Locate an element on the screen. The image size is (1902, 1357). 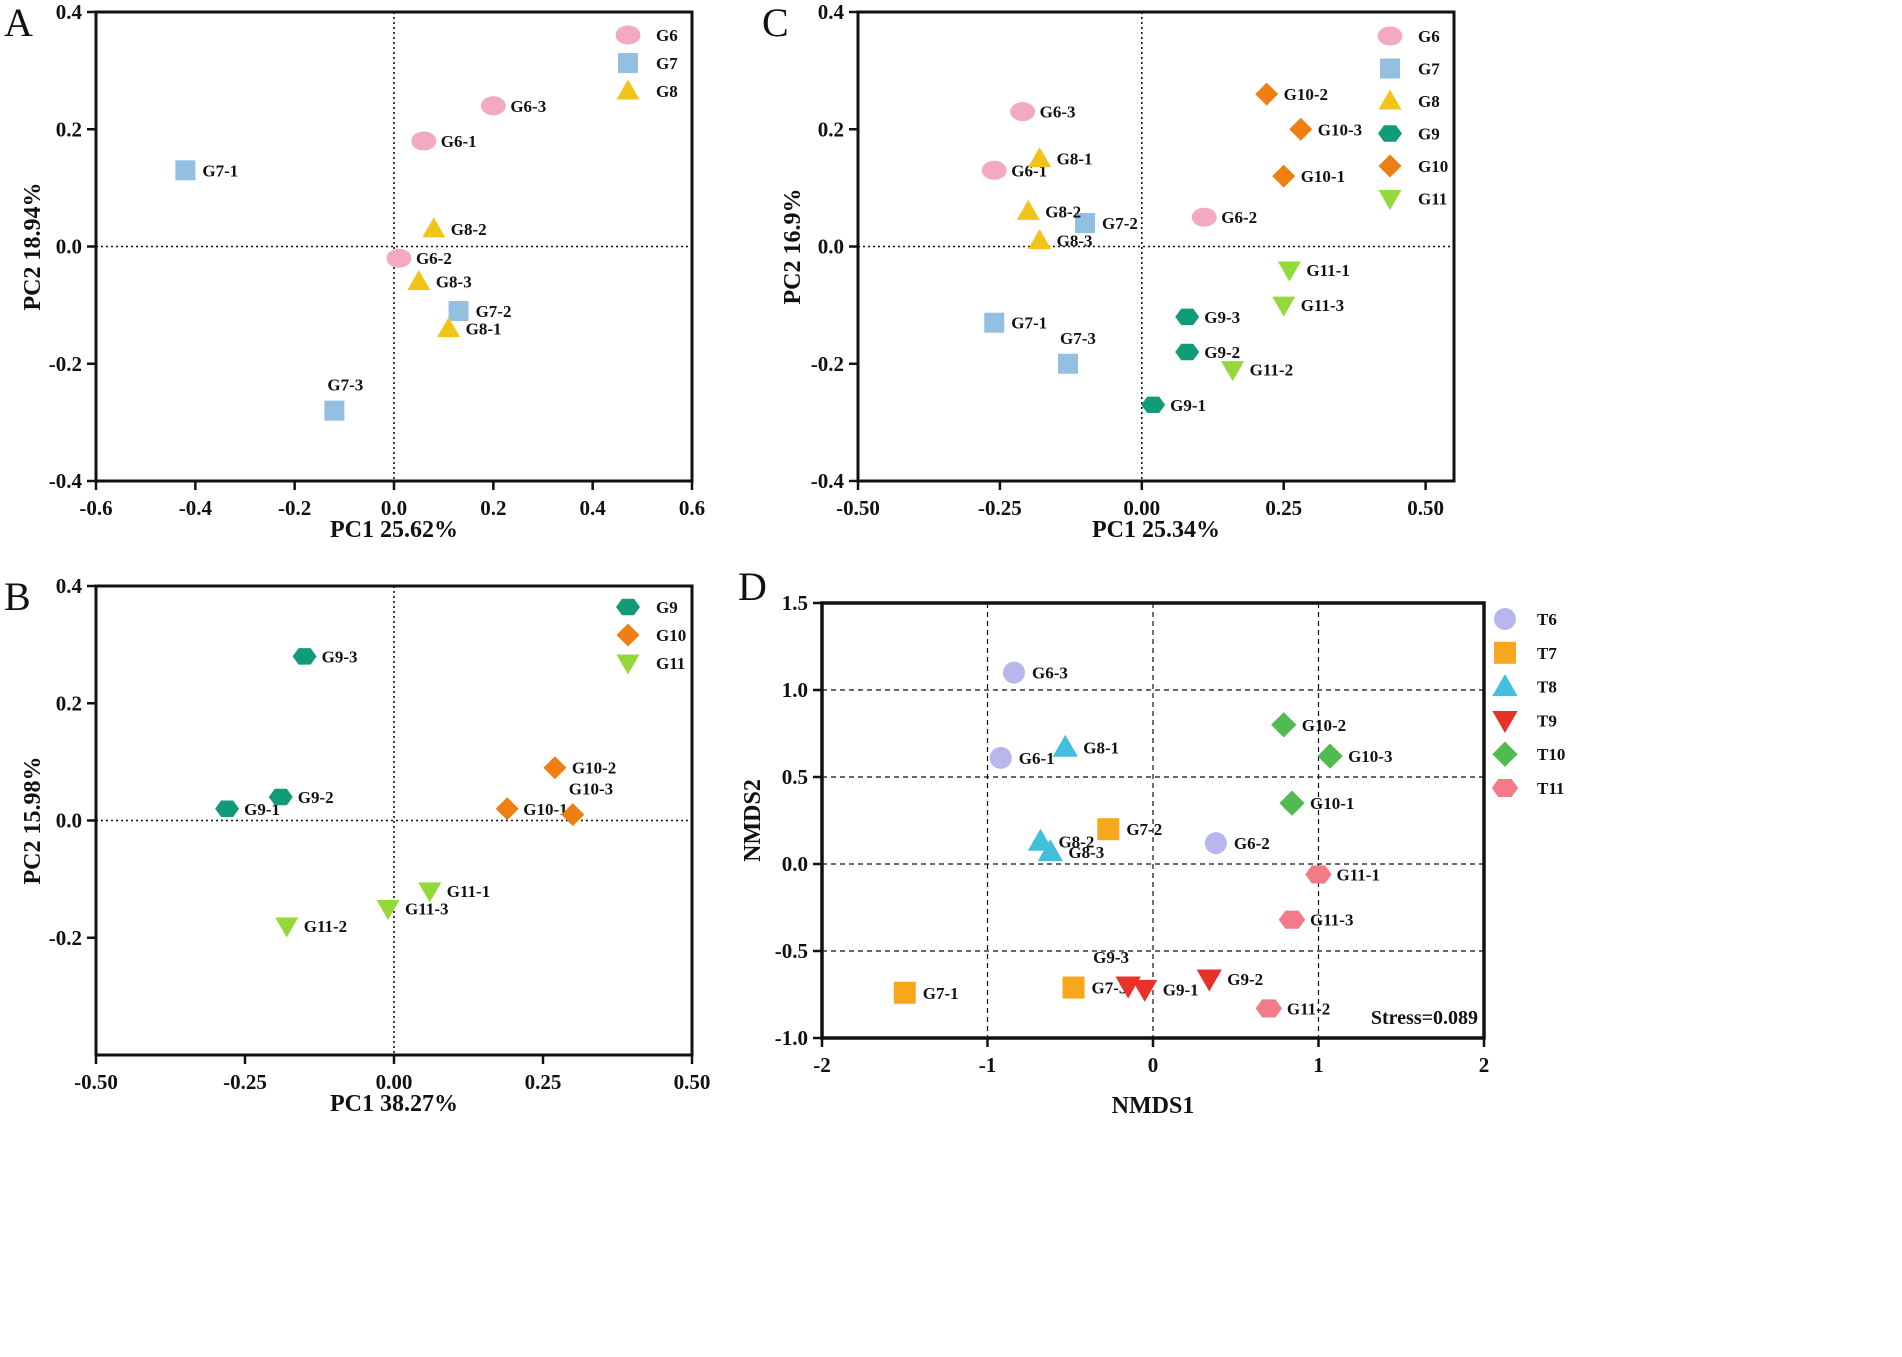
y-tick-label: 1.5 is located at coordinates (795, 603).